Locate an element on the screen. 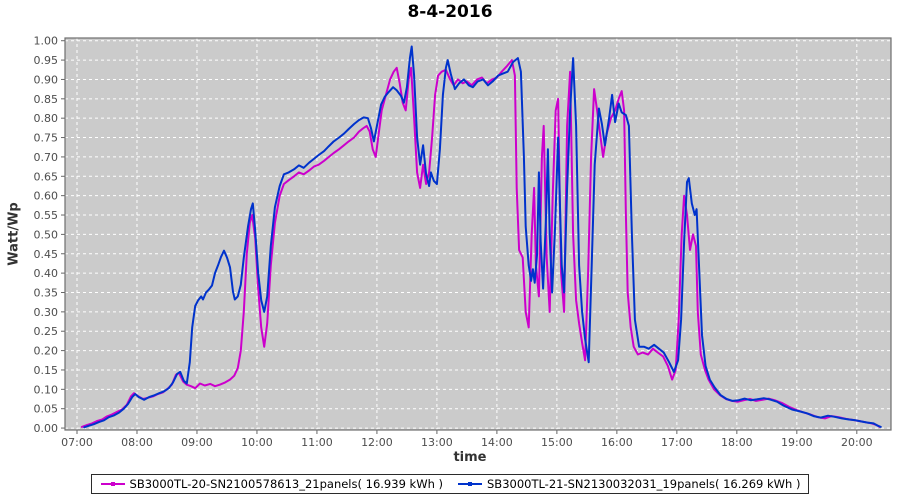 The width and height of the screenshot is (900, 500). x-tick-label: 17:00 is located at coordinates (677, 442).